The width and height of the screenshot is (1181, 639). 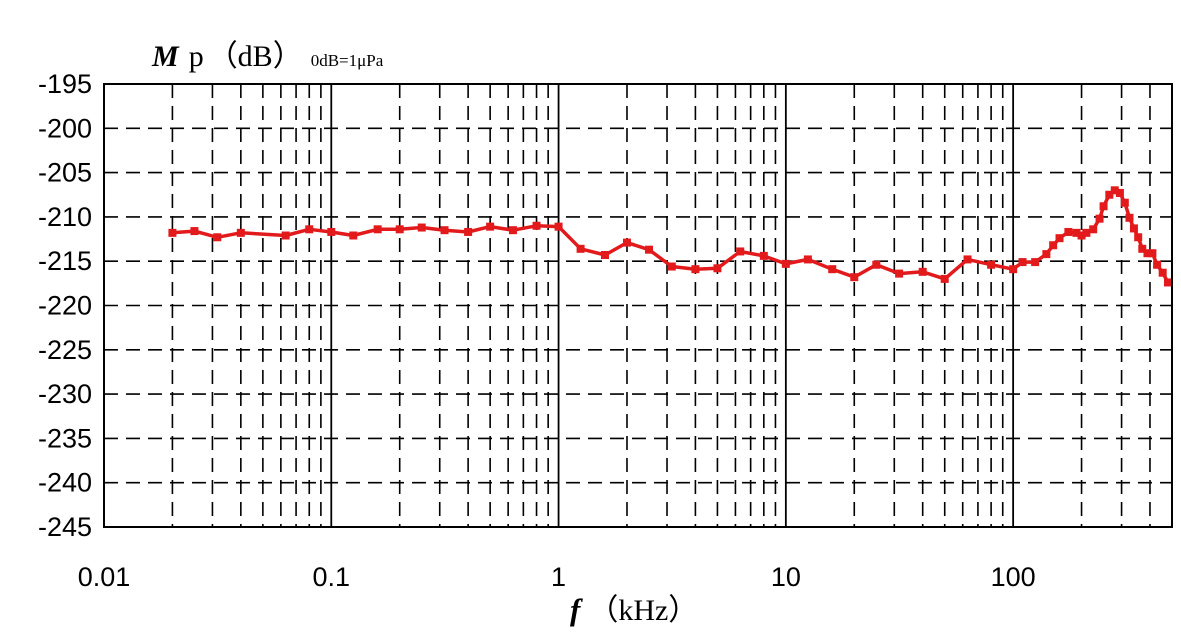 What do you see at coordinates (332, 577) in the screenshot?
I see `x-tick-label: 0.1` at bounding box center [332, 577].